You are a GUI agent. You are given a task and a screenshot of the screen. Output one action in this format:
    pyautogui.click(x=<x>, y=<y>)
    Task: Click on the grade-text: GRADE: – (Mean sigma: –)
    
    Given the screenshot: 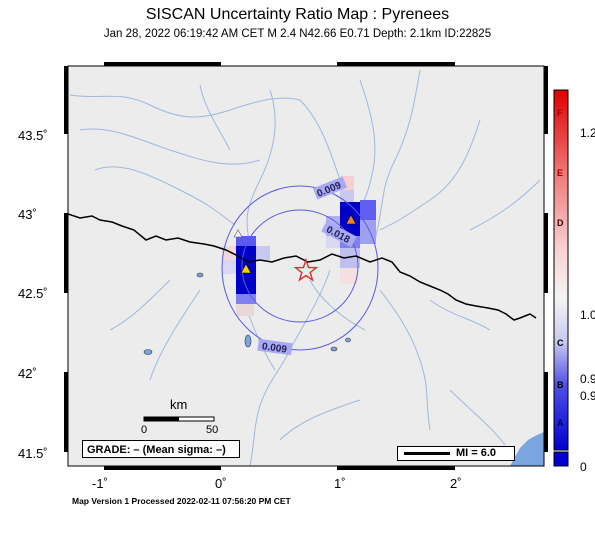 What is the action you would take?
    pyautogui.click(x=156, y=450)
    